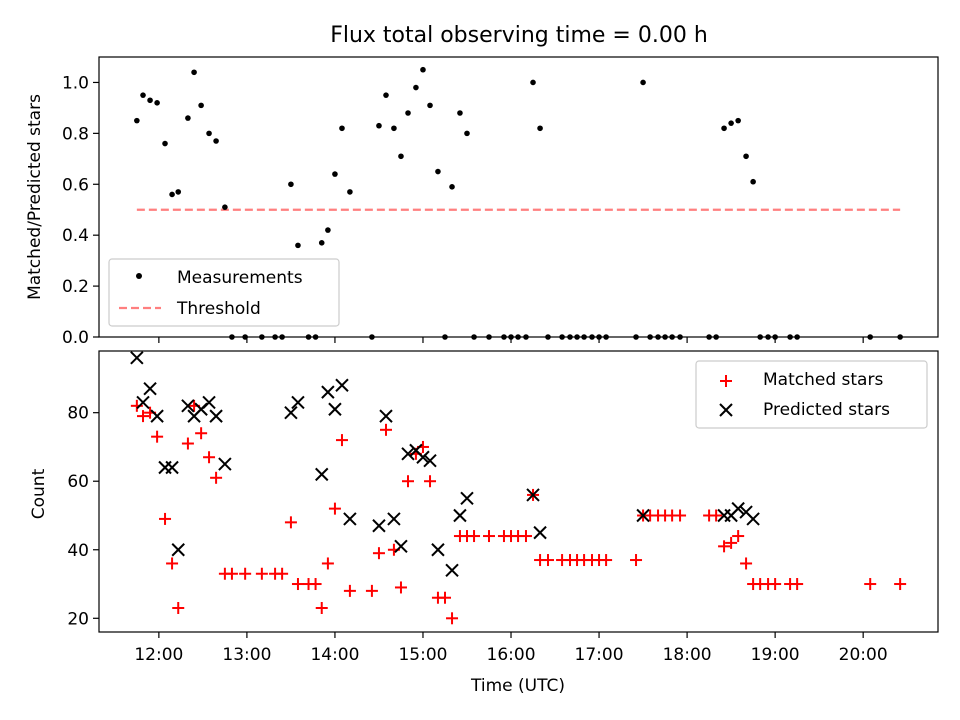  I want to click on bottom-ytick-label: 40, so click(78, 551).